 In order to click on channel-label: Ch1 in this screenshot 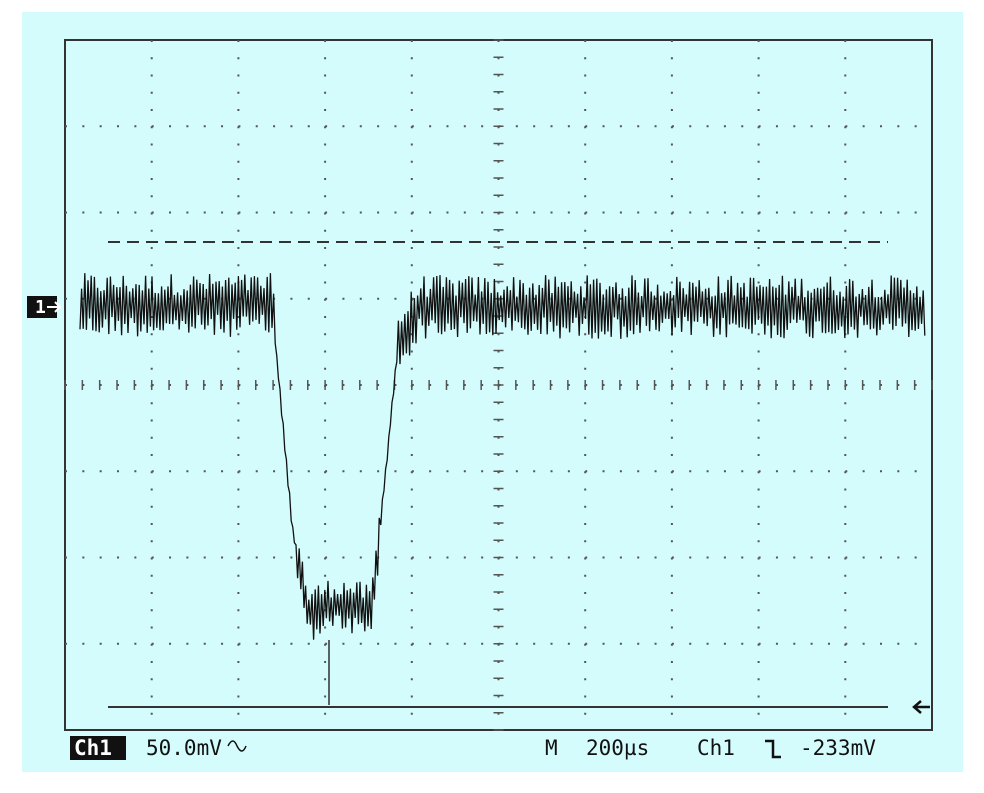, I will do `click(93, 748)`.